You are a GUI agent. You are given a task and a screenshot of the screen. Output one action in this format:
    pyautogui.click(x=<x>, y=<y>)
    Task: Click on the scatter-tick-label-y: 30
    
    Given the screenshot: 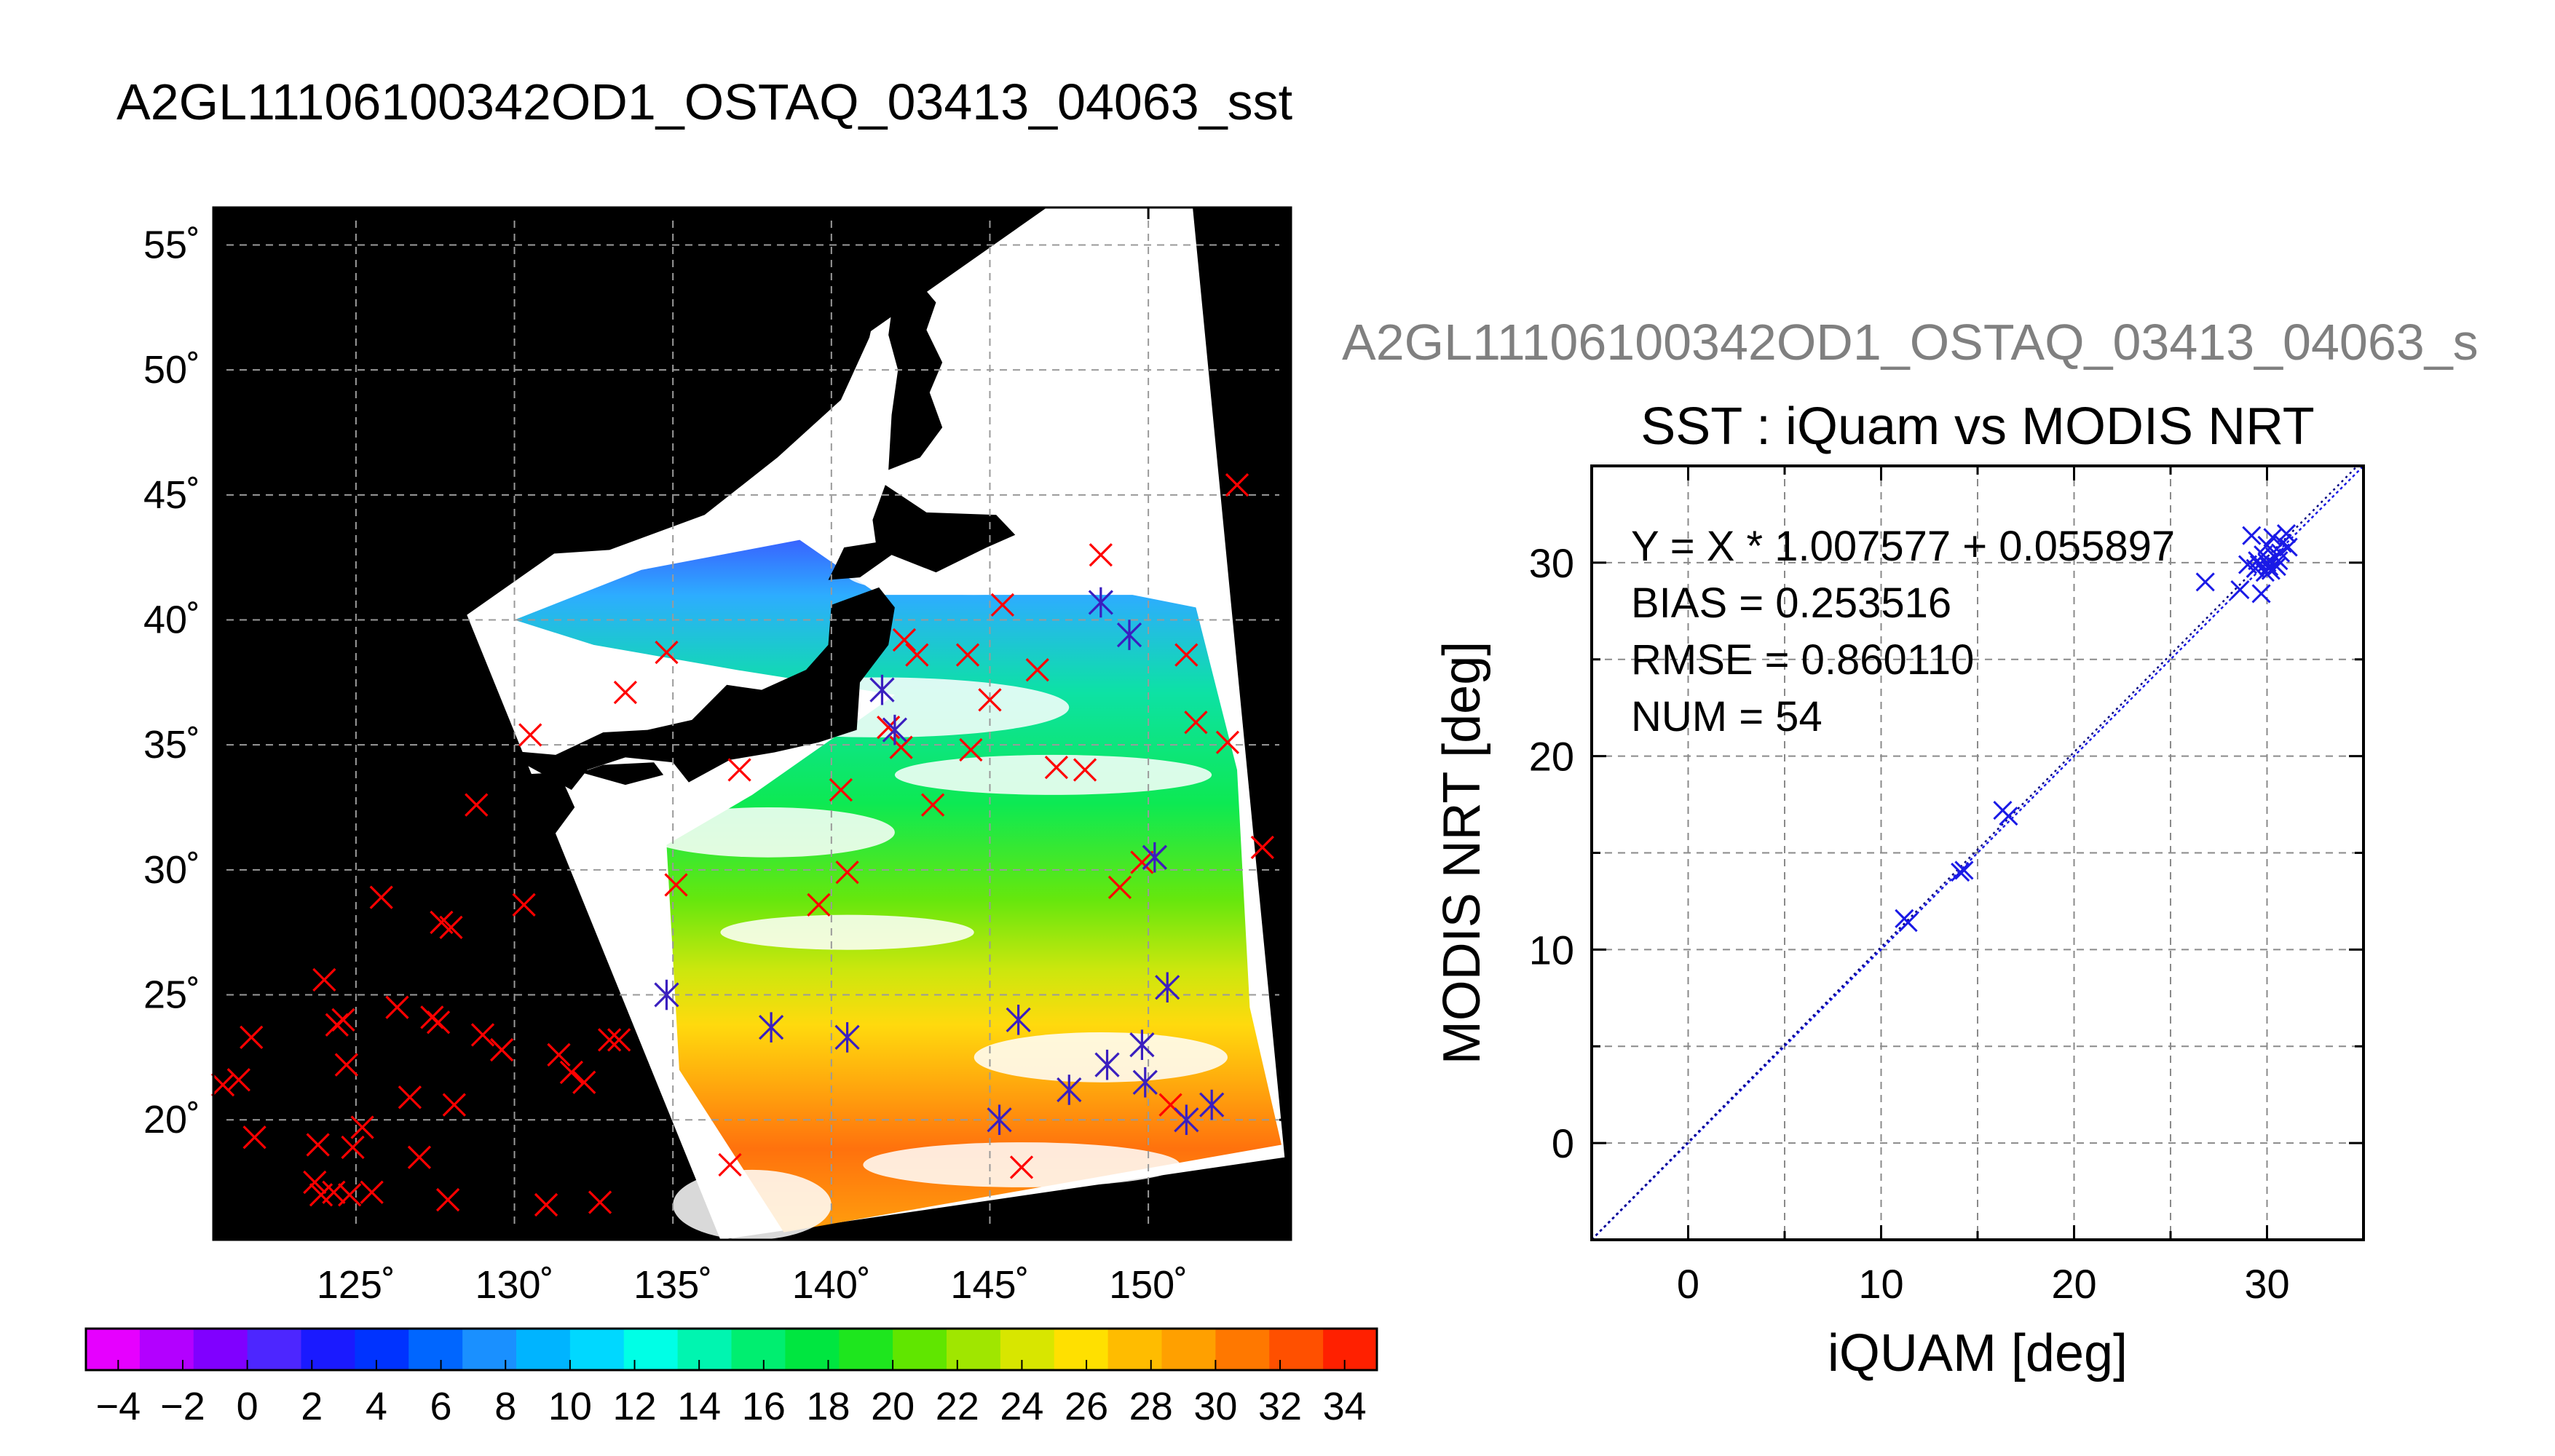 What is the action you would take?
    pyautogui.click(x=1551, y=563)
    